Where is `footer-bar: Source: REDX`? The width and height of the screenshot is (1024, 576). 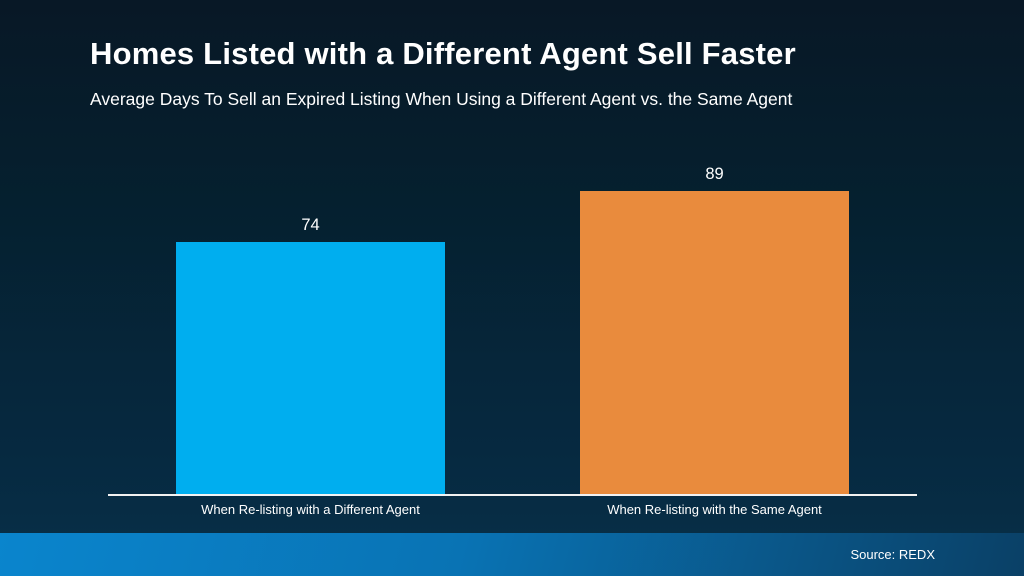
footer-bar: Source: REDX is located at coordinates (512, 554).